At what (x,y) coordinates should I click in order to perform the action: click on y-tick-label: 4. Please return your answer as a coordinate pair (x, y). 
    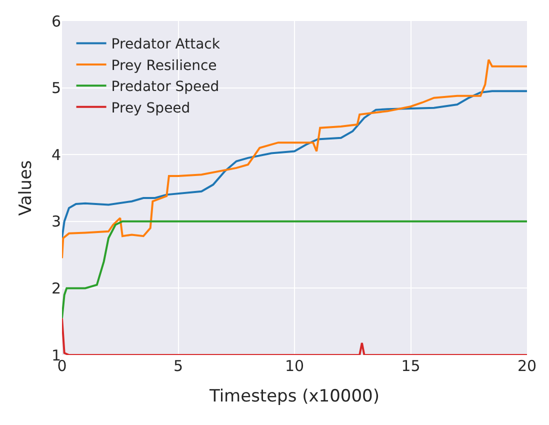
    Looking at the image, I should click on (56, 155).